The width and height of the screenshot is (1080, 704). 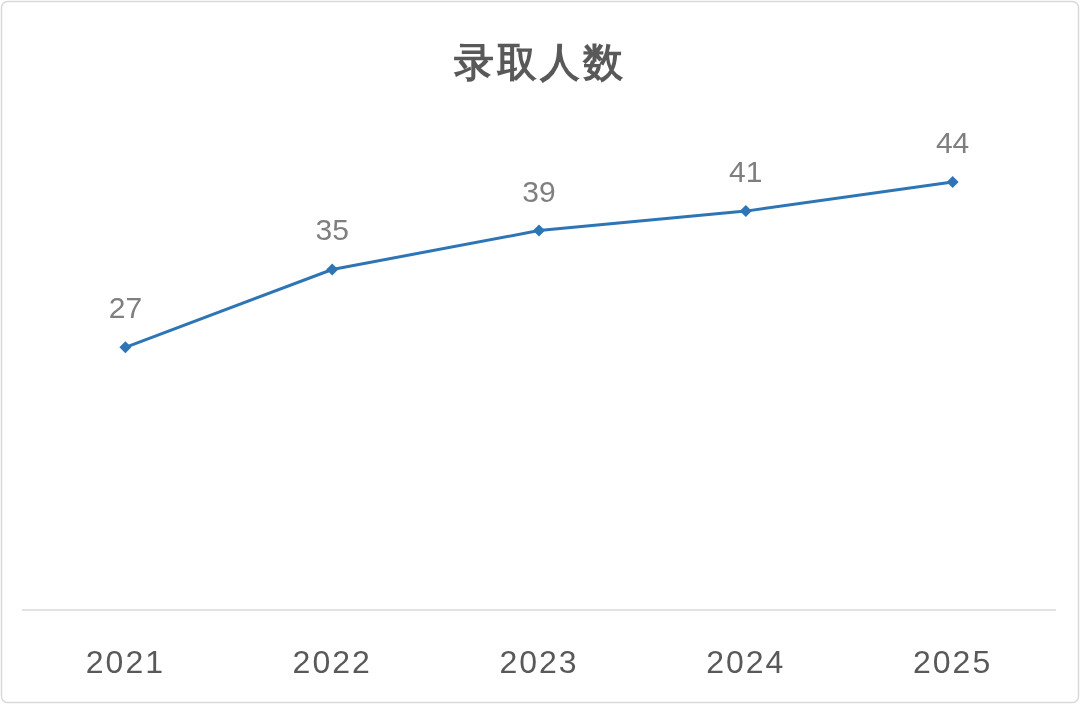 What do you see at coordinates (539, 62) in the screenshot?
I see `chart-title: 录取人数` at bounding box center [539, 62].